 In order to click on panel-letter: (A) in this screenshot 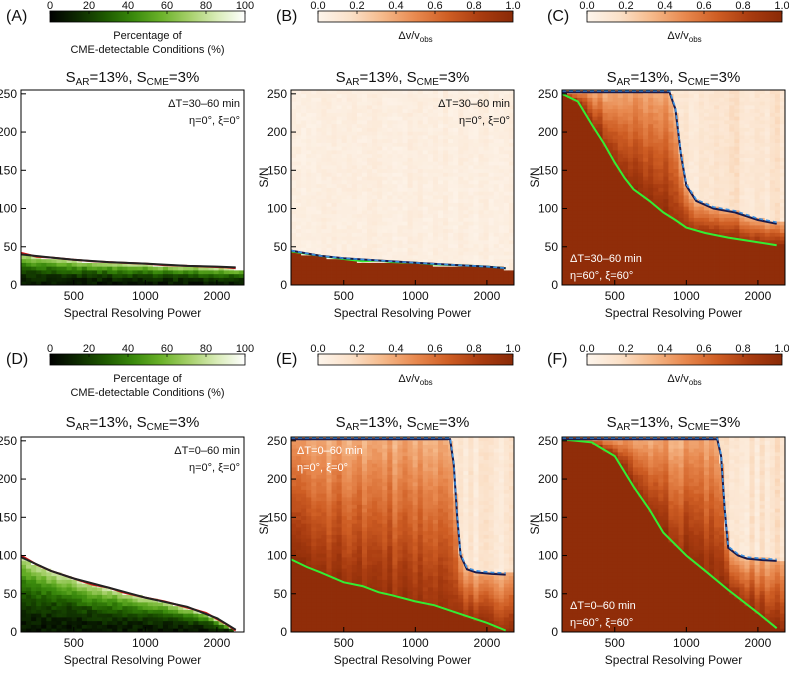, I will do `click(16, 16)`.